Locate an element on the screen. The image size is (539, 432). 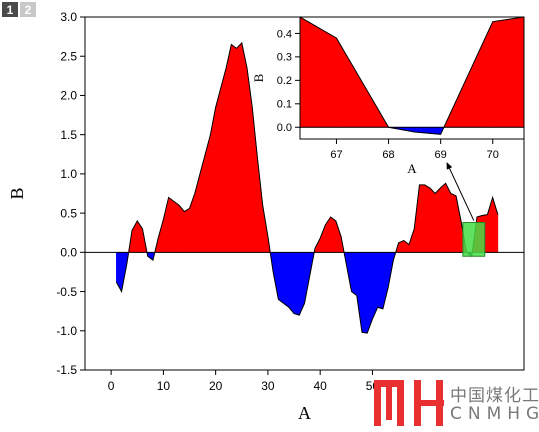
zoom-connector is located at coordinates (460, 191).